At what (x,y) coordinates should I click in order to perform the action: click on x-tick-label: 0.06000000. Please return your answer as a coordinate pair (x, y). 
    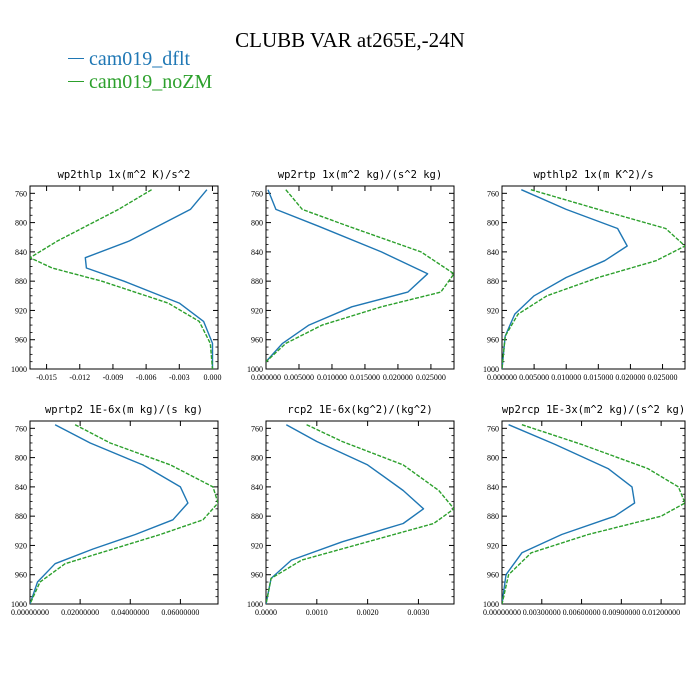
    Looking at the image, I should click on (180, 612).